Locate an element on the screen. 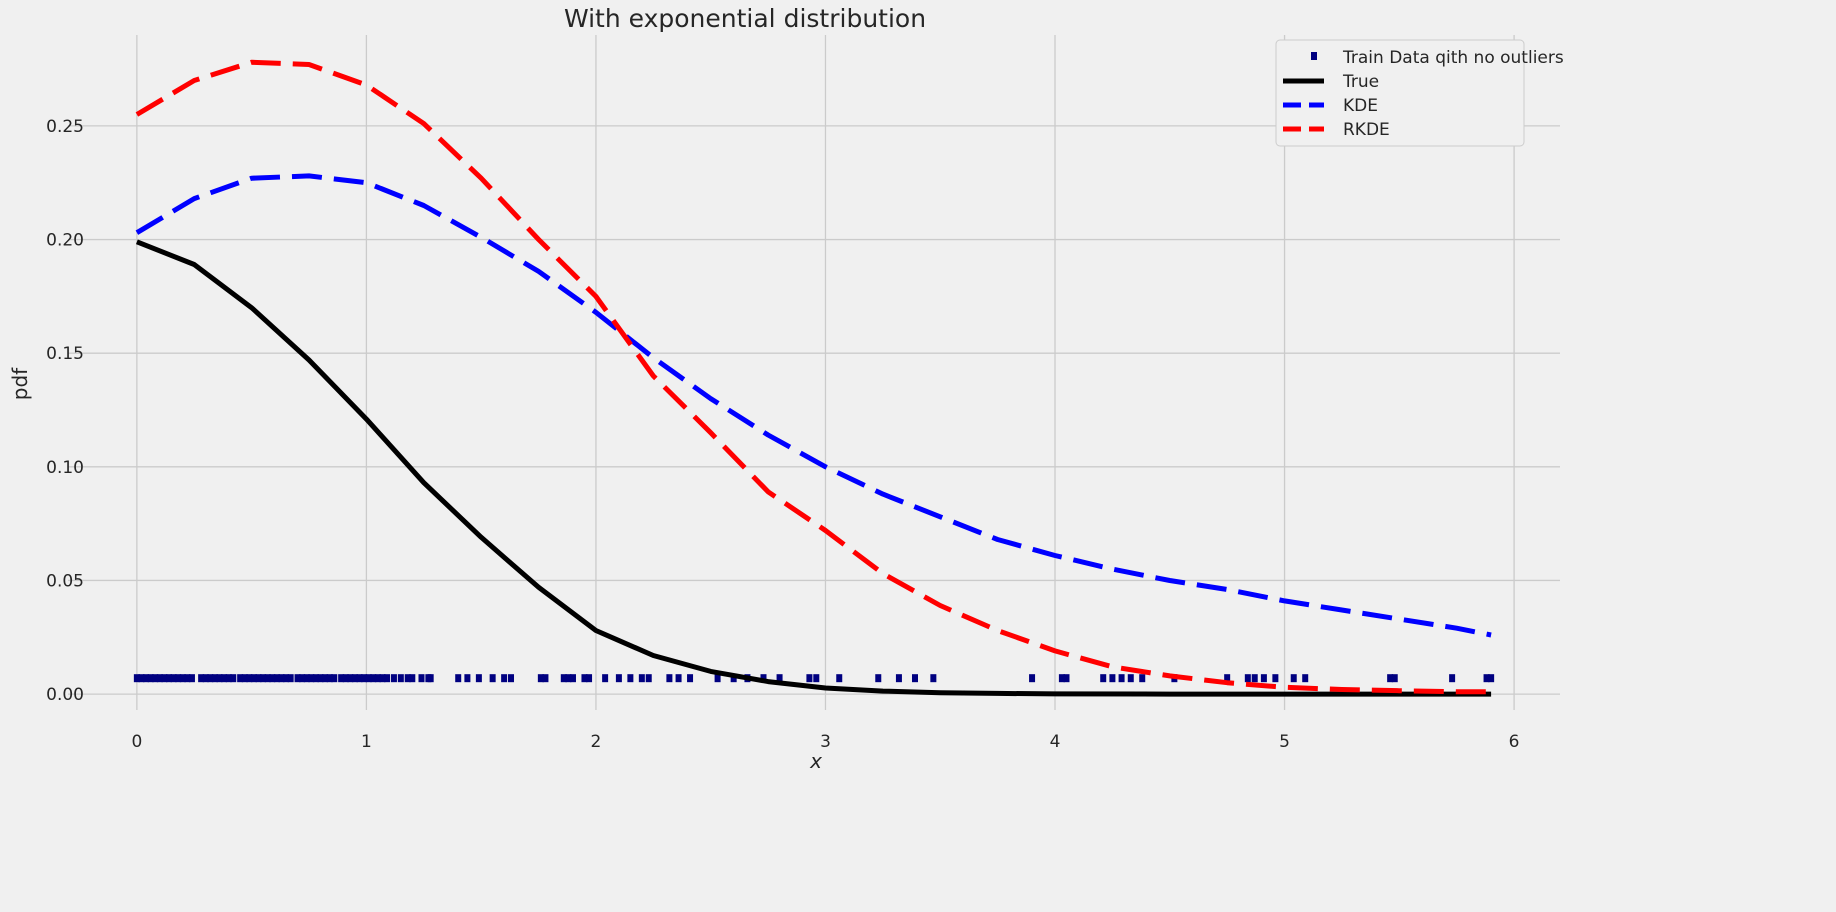 This screenshot has height=912, width=1836. x-tick-label: 4 is located at coordinates (1055, 742).